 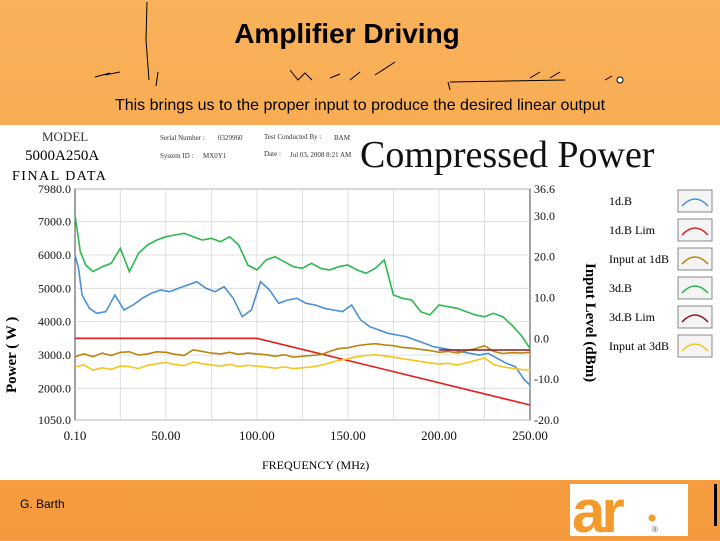 I want to click on tested-by-label: Test Conducted By :, so click(x=292, y=137).